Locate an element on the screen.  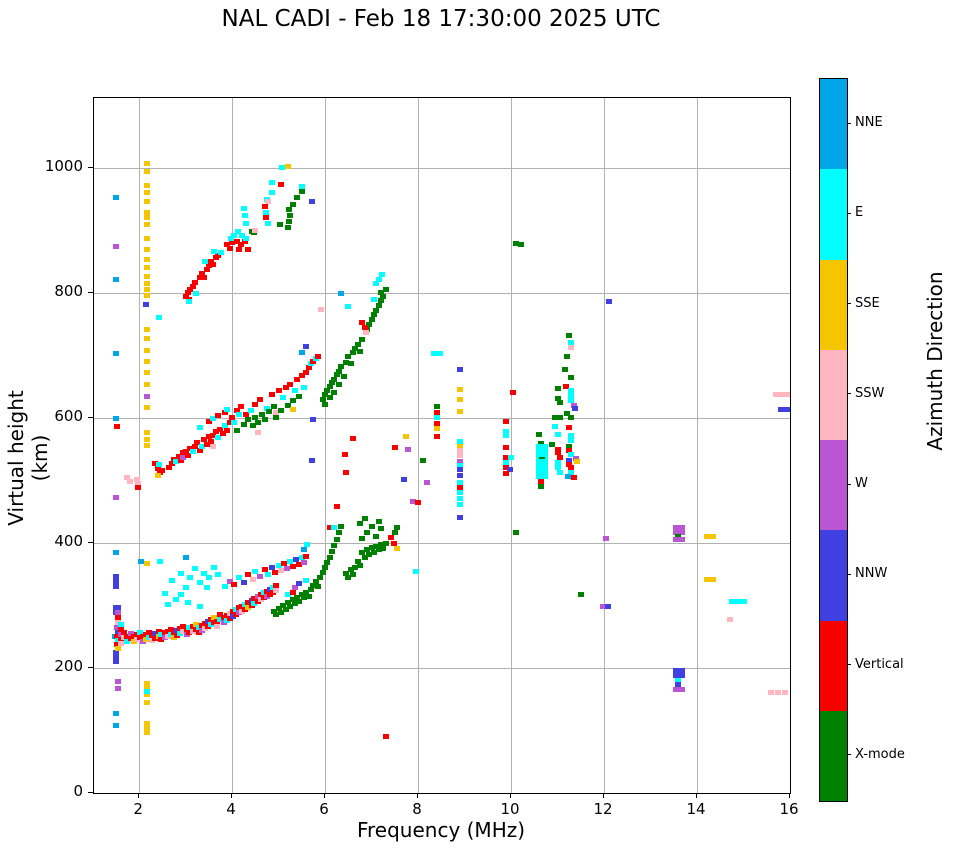
chart-title: NAL CADI - Feb 18 17:30:00 2025 UTC is located at coordinates (441, 19).